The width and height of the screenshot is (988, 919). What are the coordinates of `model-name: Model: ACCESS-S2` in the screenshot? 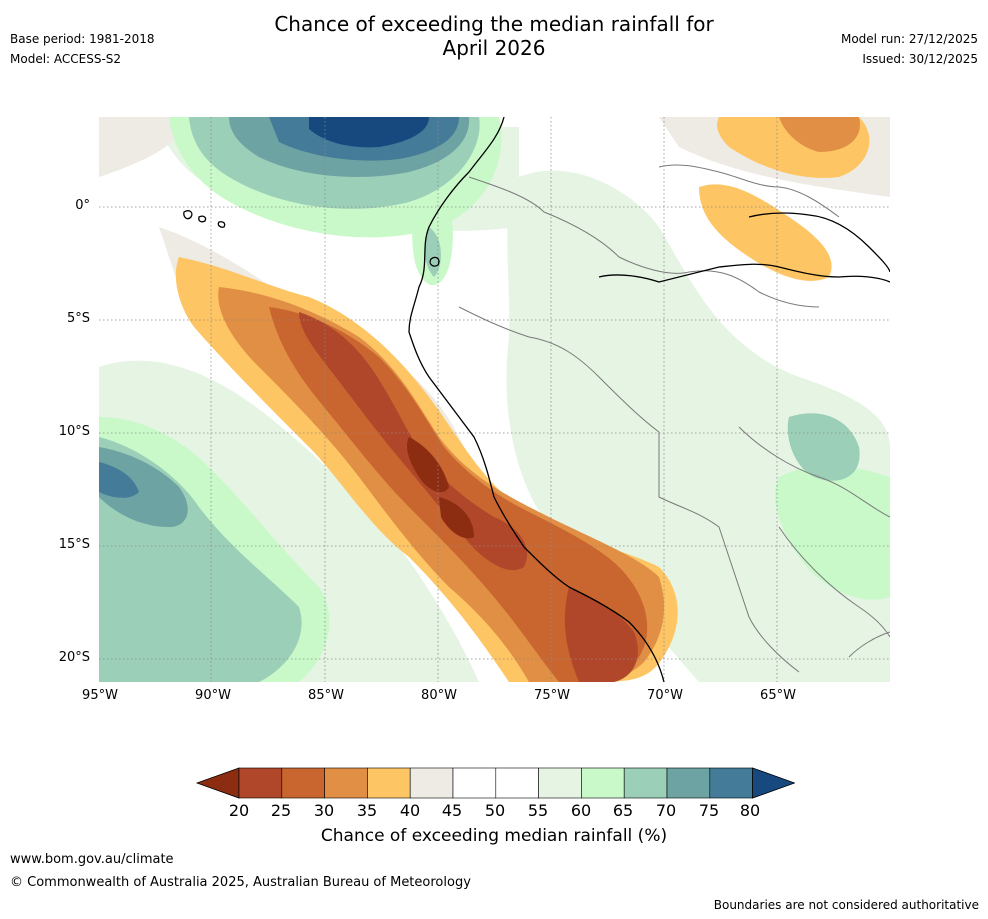 It's located at (66, 59).